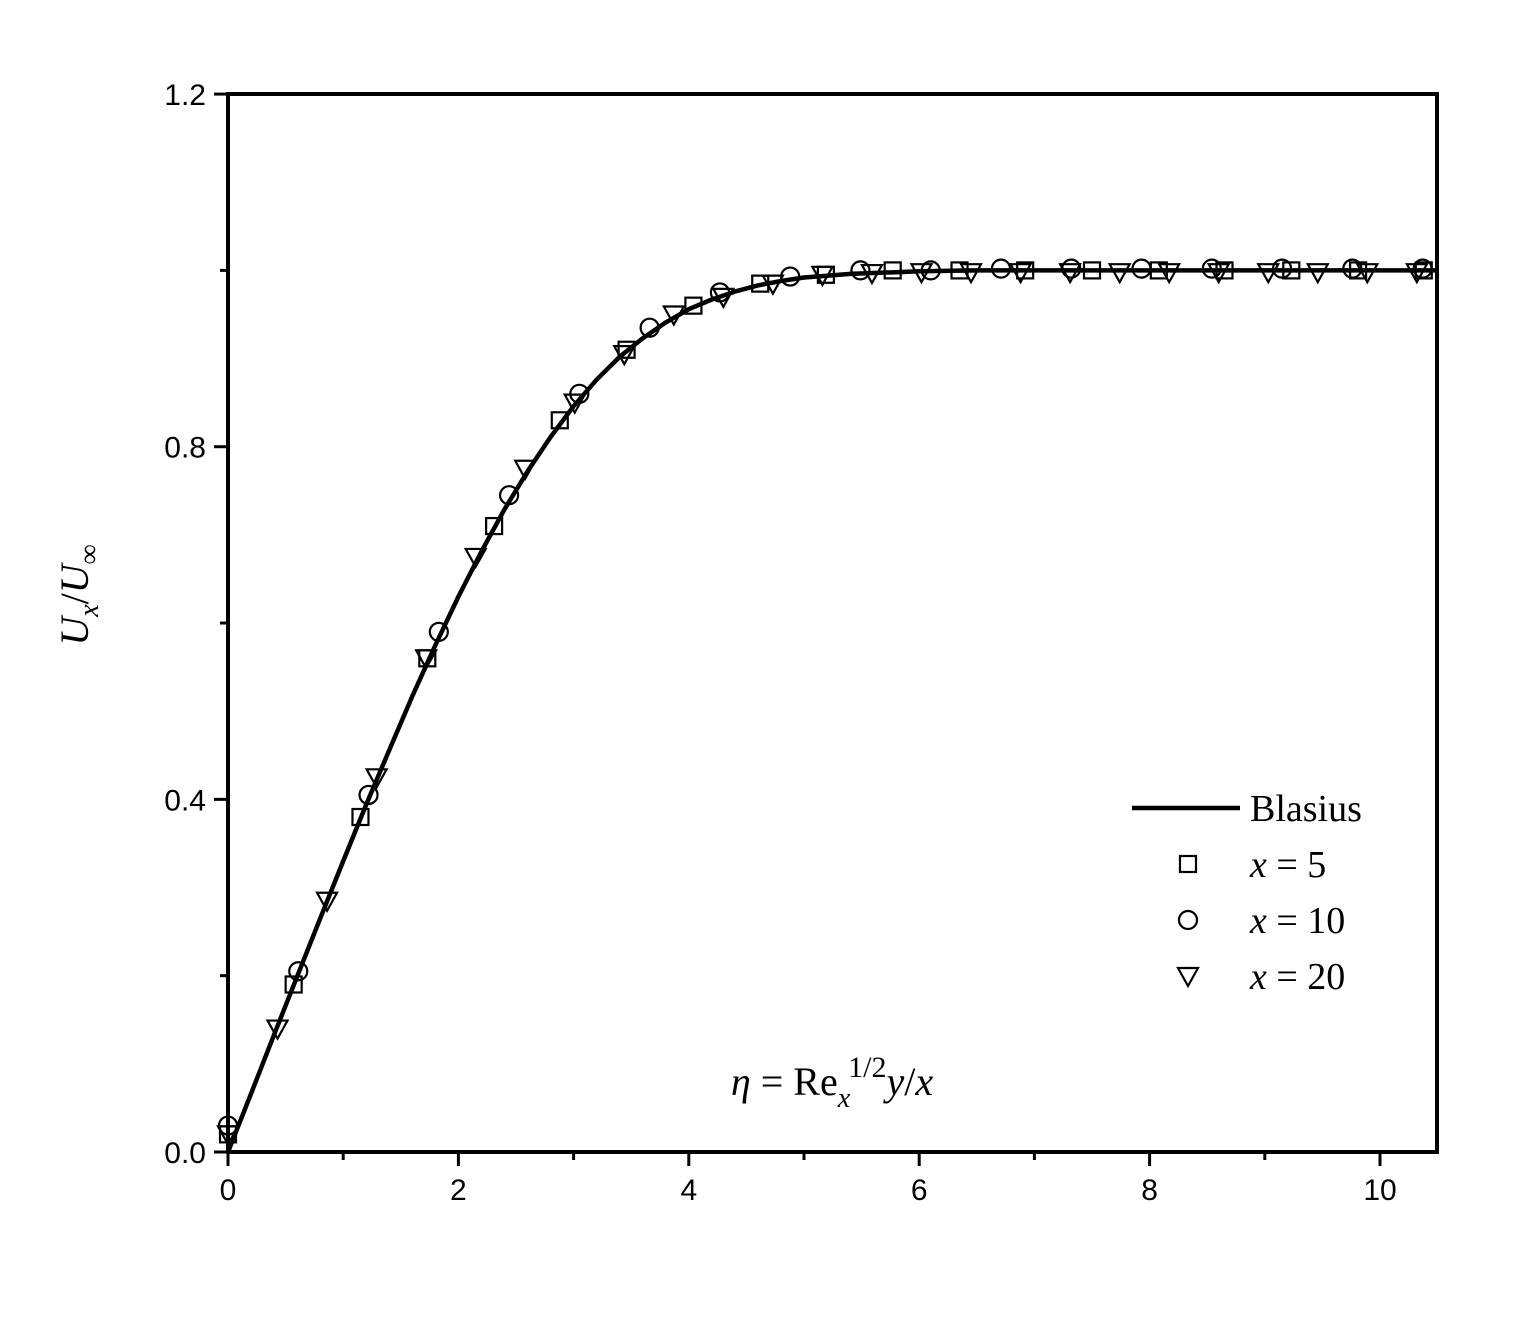 This screenshot has width=1513, height=1325. I want to click on y-axis-title: Ux/U∞, so click(78, 594).